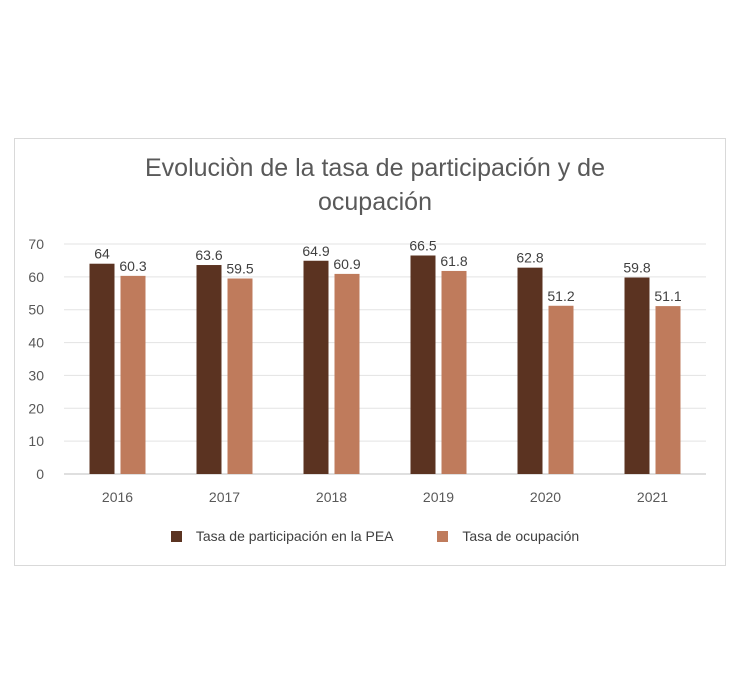 This screenshot has width=750, height=699. What do you see at coordinates (315, 251) in the screenshot?
I see `data-label: 64.9` at bounding box center [315, 251].